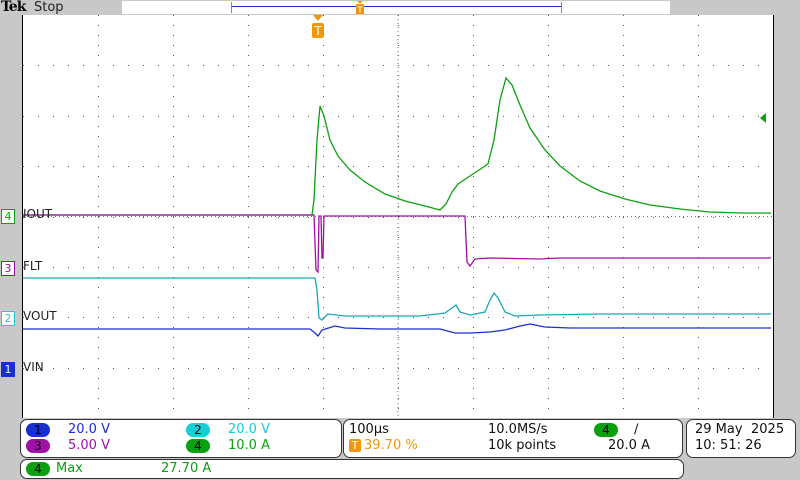 This screenshot has height=480, width=800. Describe the element at coordinates (249, 429) in the screenshot. I see `ch2-scale: 20.0 V` at that location.